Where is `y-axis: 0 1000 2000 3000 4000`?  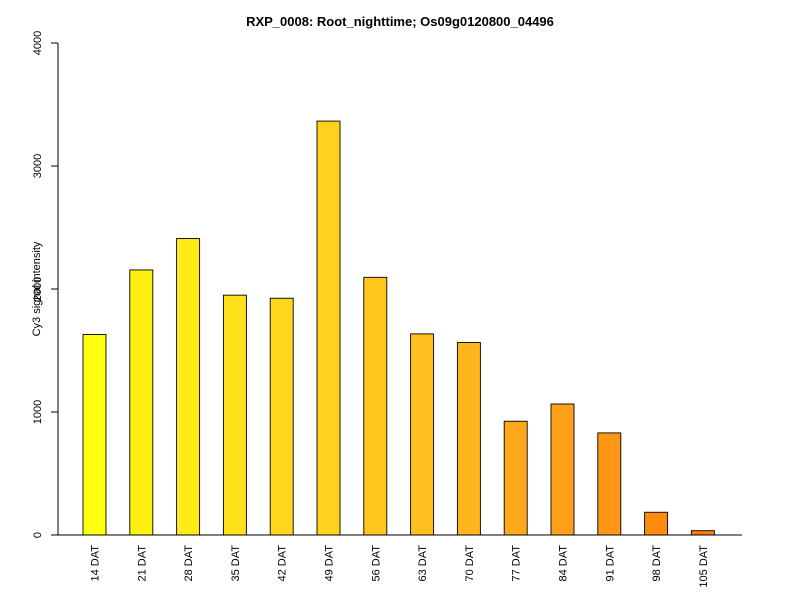 y-axis: 0 1000 2000 3000 4000 is located at coordinates (45, 284).